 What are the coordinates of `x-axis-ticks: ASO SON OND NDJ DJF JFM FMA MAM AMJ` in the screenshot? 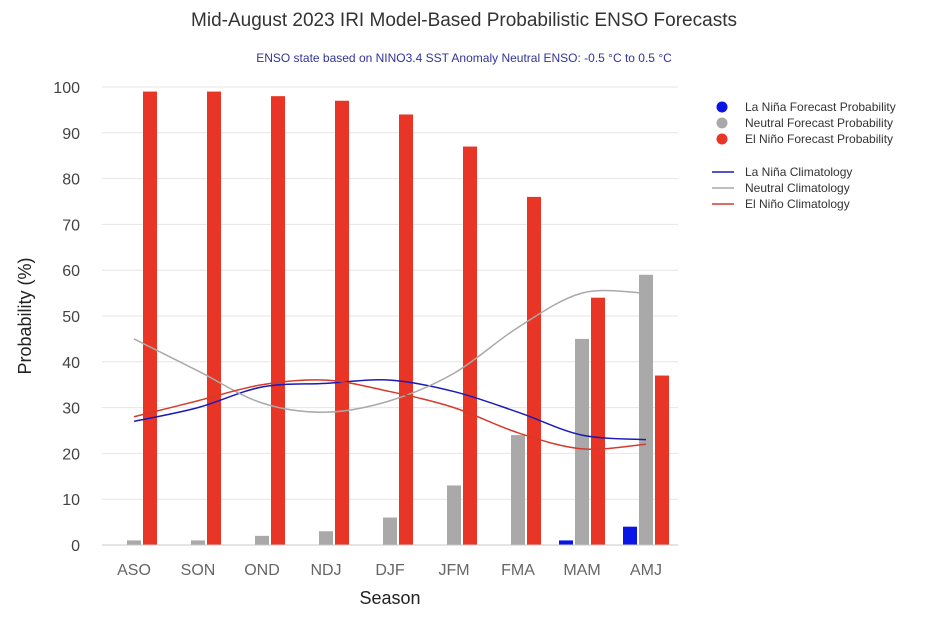 It's located at (389, 570).